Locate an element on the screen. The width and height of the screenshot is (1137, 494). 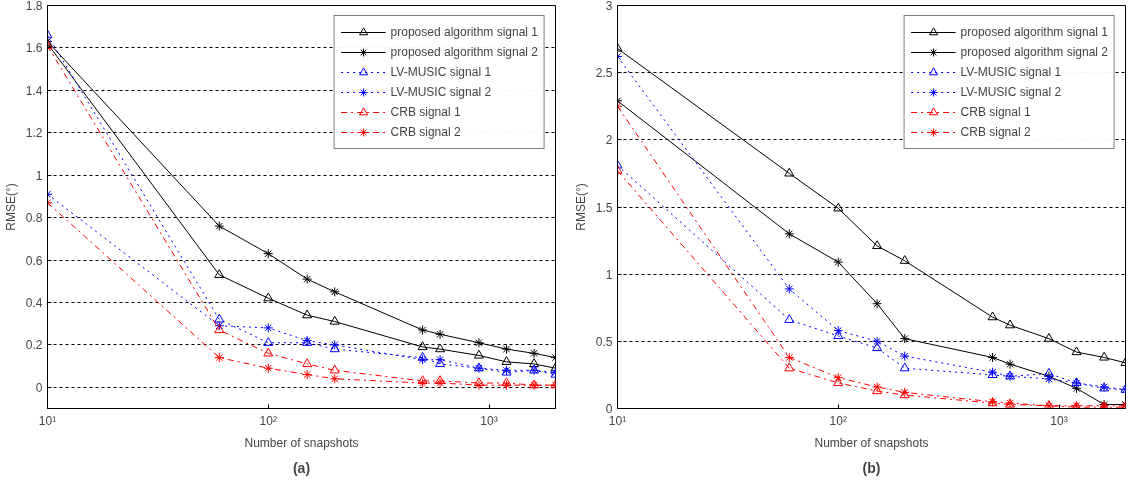
y-tick-label: 0.8 is located at coordinates (34, 218).